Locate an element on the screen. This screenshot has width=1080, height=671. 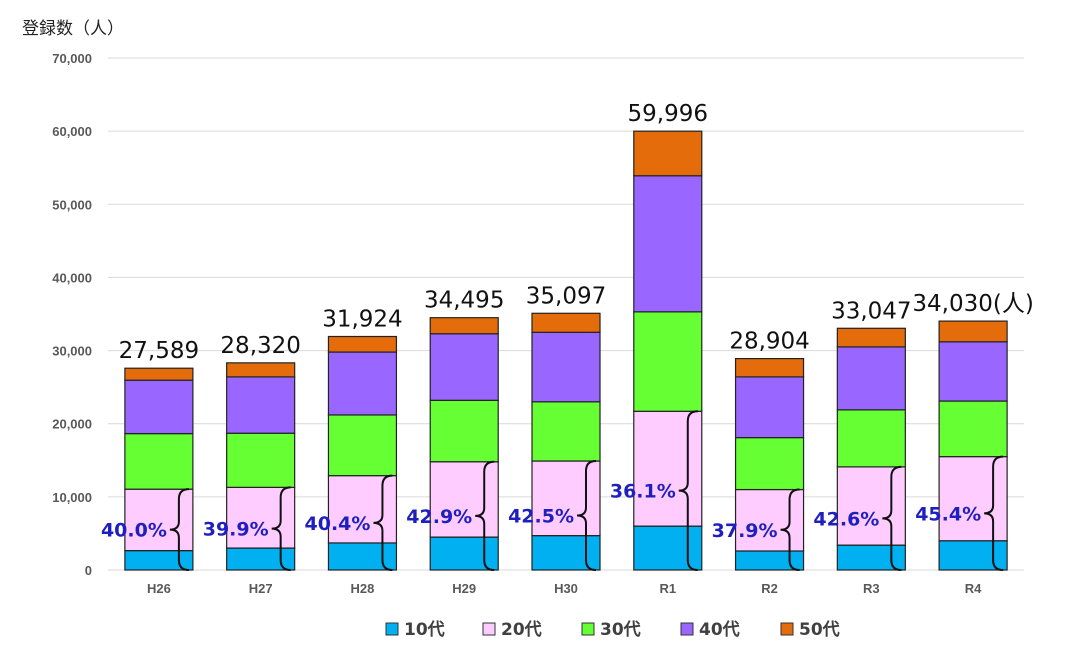
share-label: 42.9% is located at coordinates (439, 517).